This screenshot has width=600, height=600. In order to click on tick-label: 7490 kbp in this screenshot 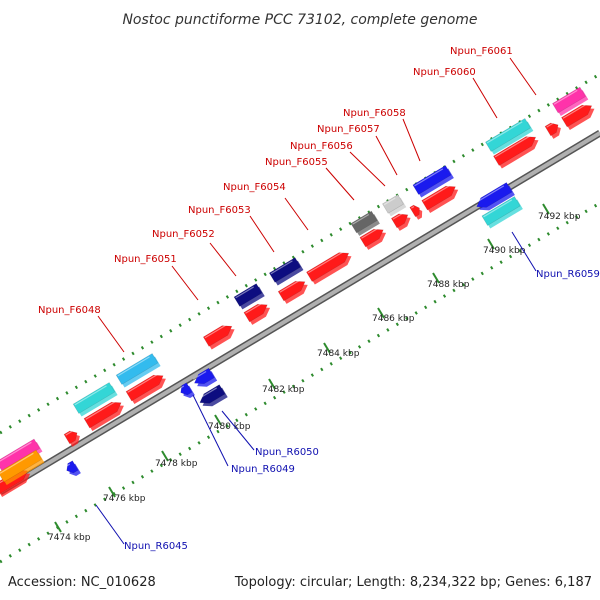, I will do `click(504, 251)`.